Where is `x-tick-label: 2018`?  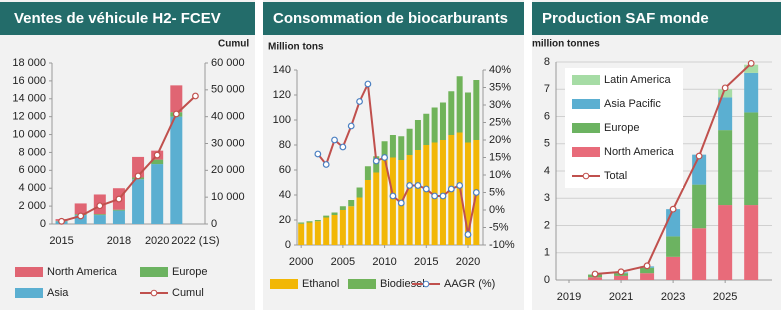 x-tick-label: 2018 is located at coordinates (119, 241).